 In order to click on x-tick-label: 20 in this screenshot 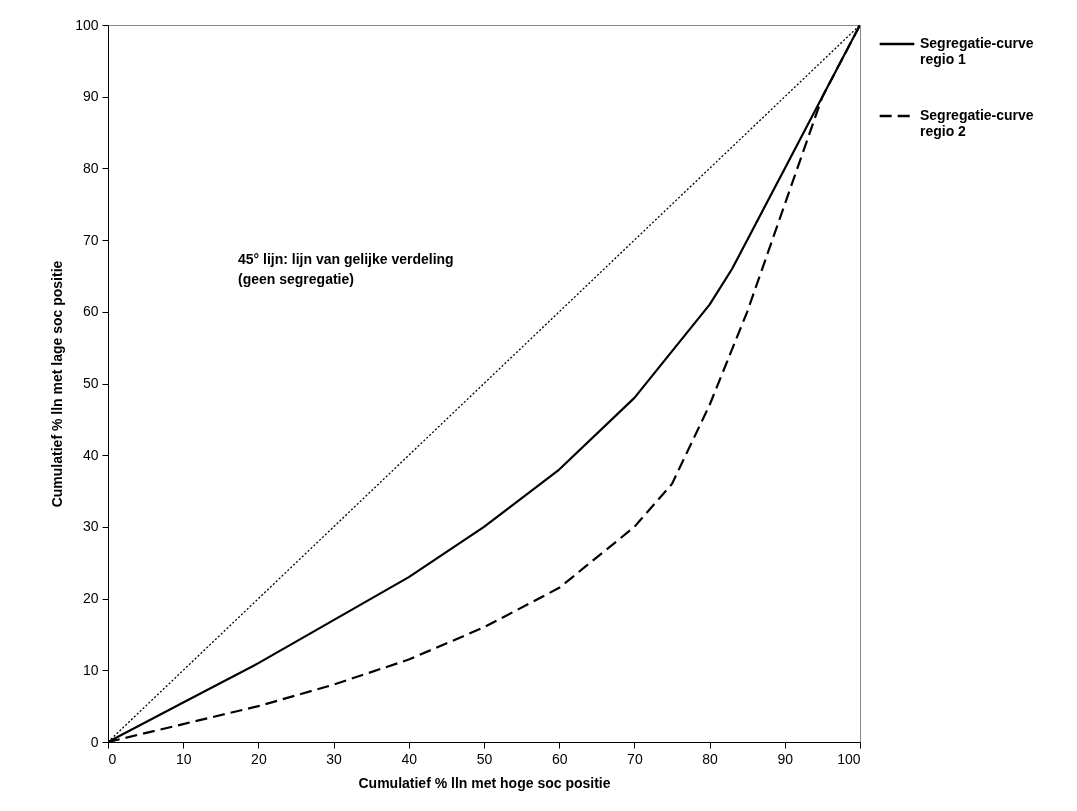, I will do `click(259, 758)`.